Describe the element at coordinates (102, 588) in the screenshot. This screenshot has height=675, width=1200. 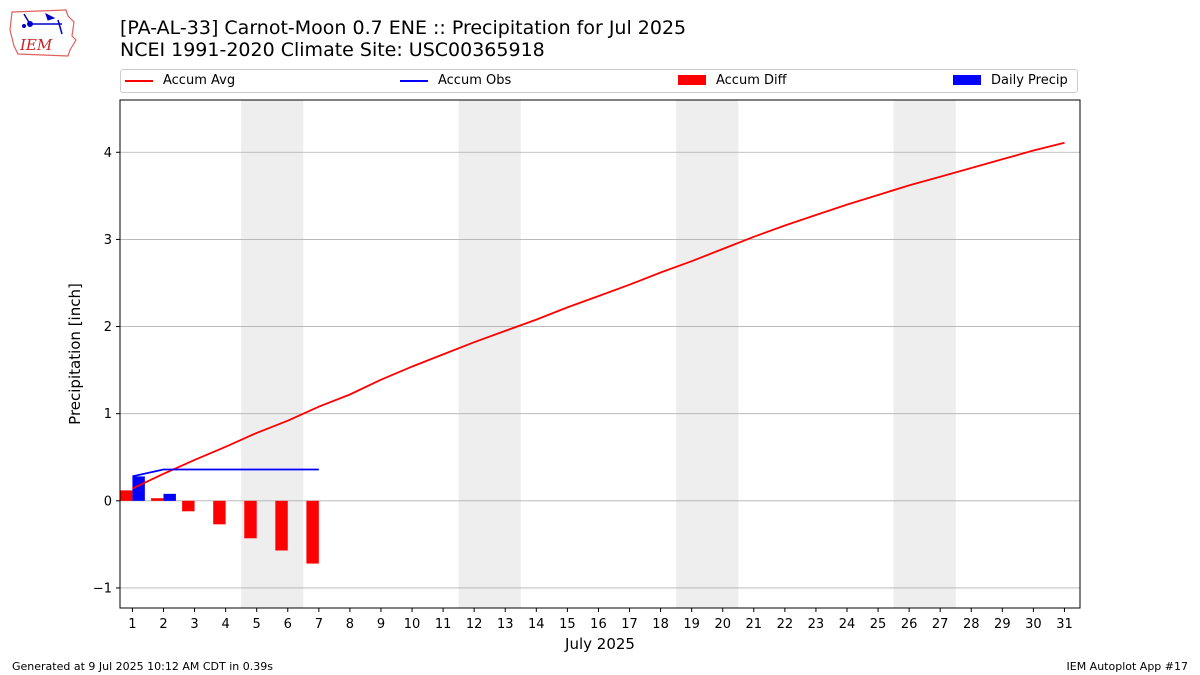
I see `y-tick-label: −1` at that location.